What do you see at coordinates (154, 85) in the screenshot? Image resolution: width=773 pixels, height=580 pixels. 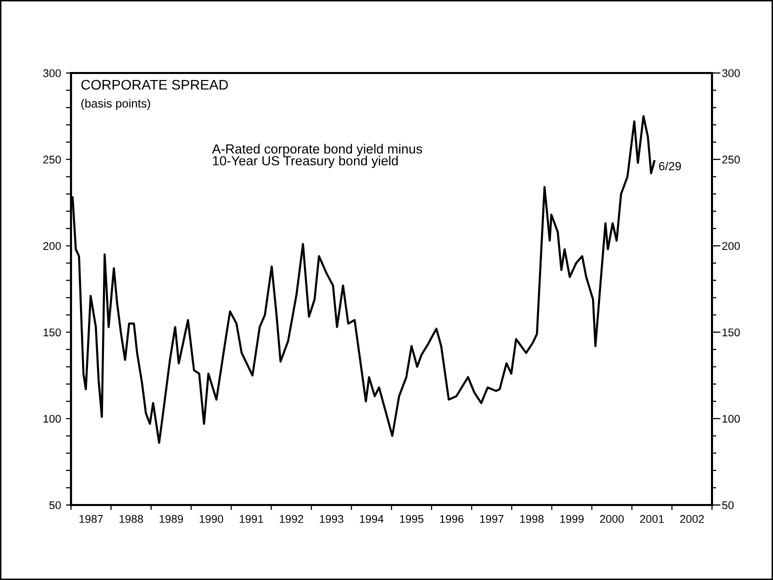 I see `chart-title: CORPORATE SPREAD` at bounding box center [154, 85].